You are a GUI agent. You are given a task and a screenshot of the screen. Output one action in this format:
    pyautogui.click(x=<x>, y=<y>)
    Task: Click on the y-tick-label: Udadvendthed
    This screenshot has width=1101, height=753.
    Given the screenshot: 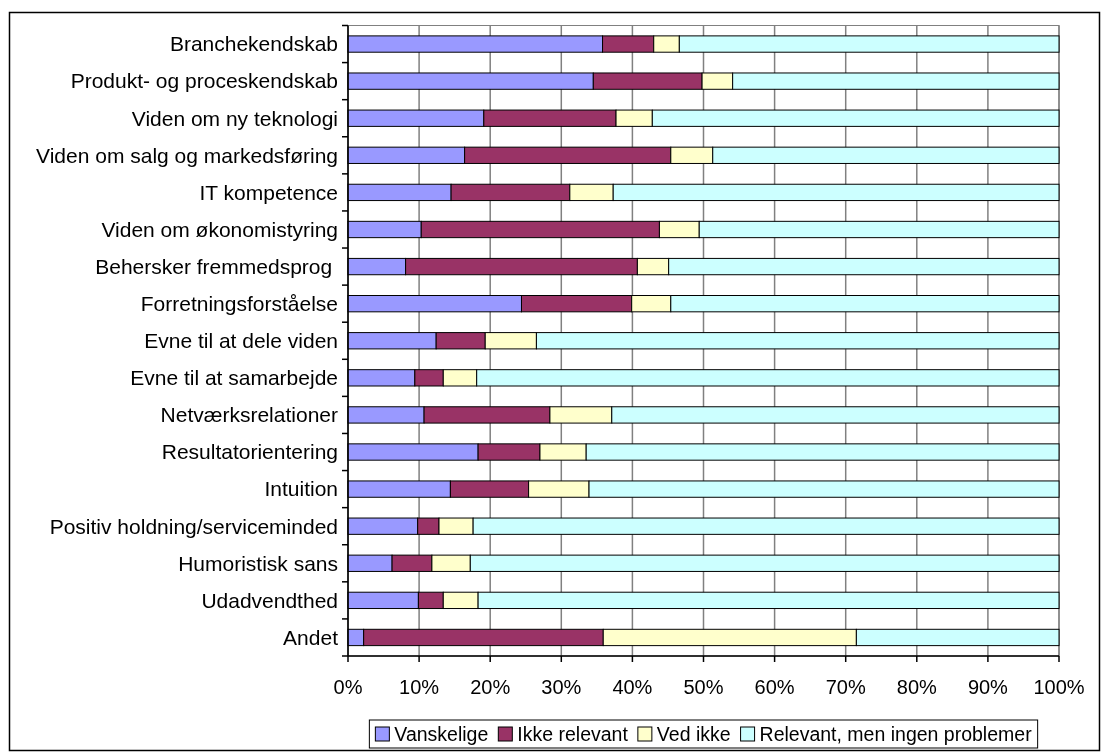 What is the action you would take?
    pyautogui.click(x=269, y=600)
    